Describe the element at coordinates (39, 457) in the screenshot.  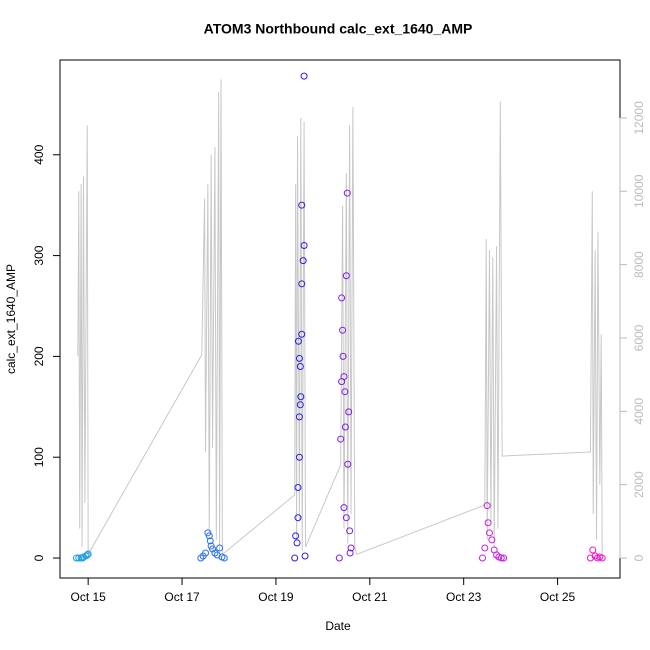
I see `y-tick-label: 100` at that location.